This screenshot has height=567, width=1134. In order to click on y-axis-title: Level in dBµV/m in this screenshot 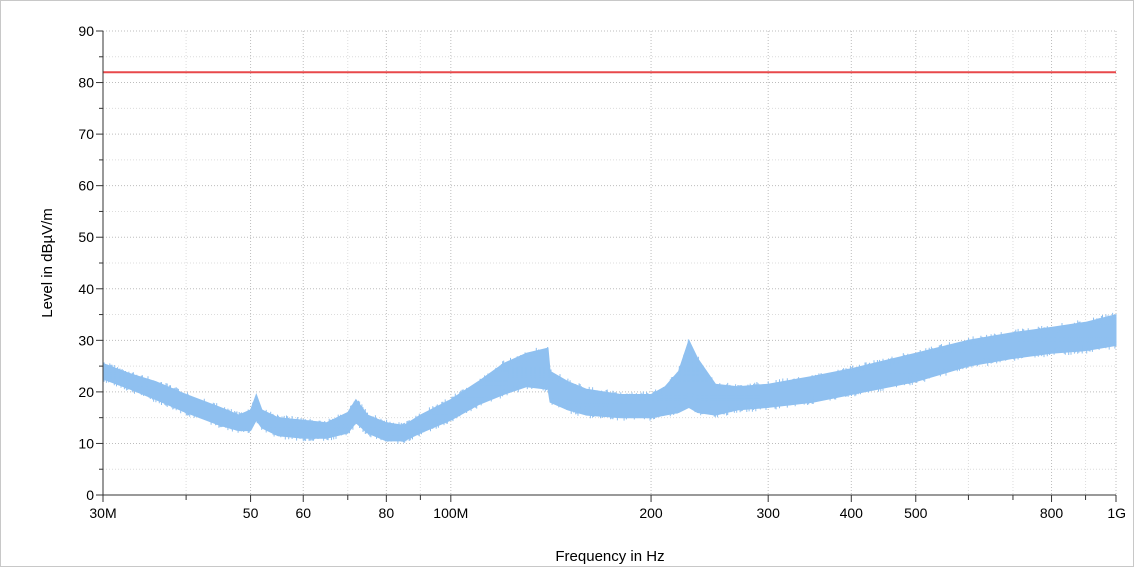, I will do `click(47, 263)`.